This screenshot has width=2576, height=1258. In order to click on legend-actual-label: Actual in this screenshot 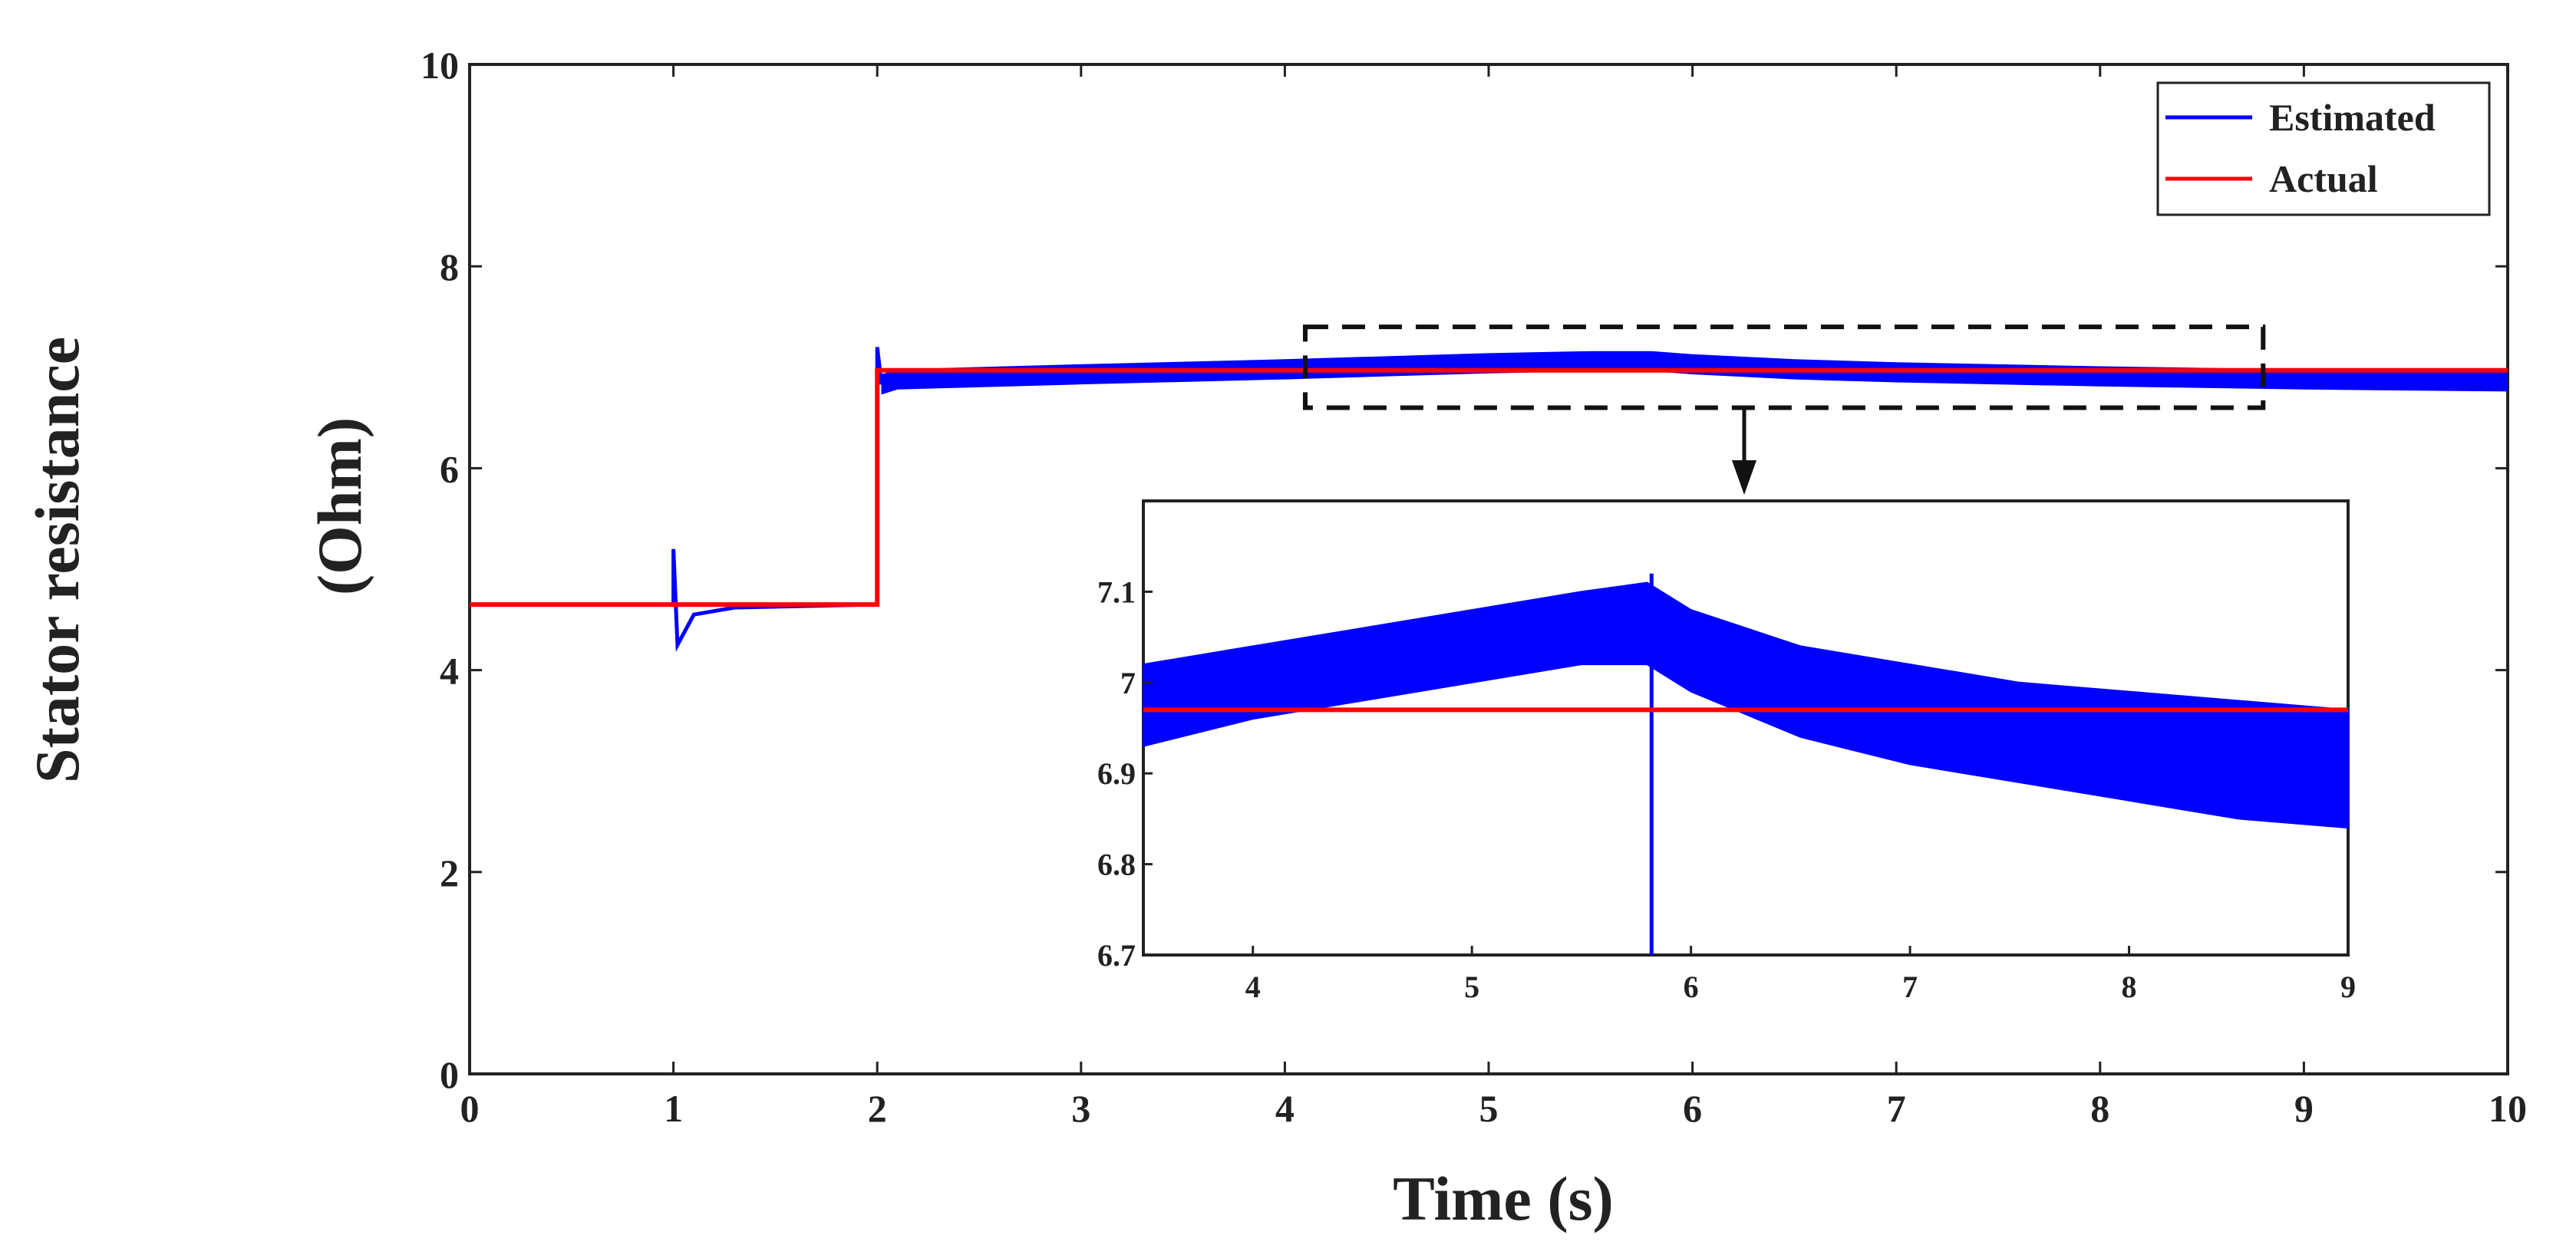, I will do `click(2323, 178)`.